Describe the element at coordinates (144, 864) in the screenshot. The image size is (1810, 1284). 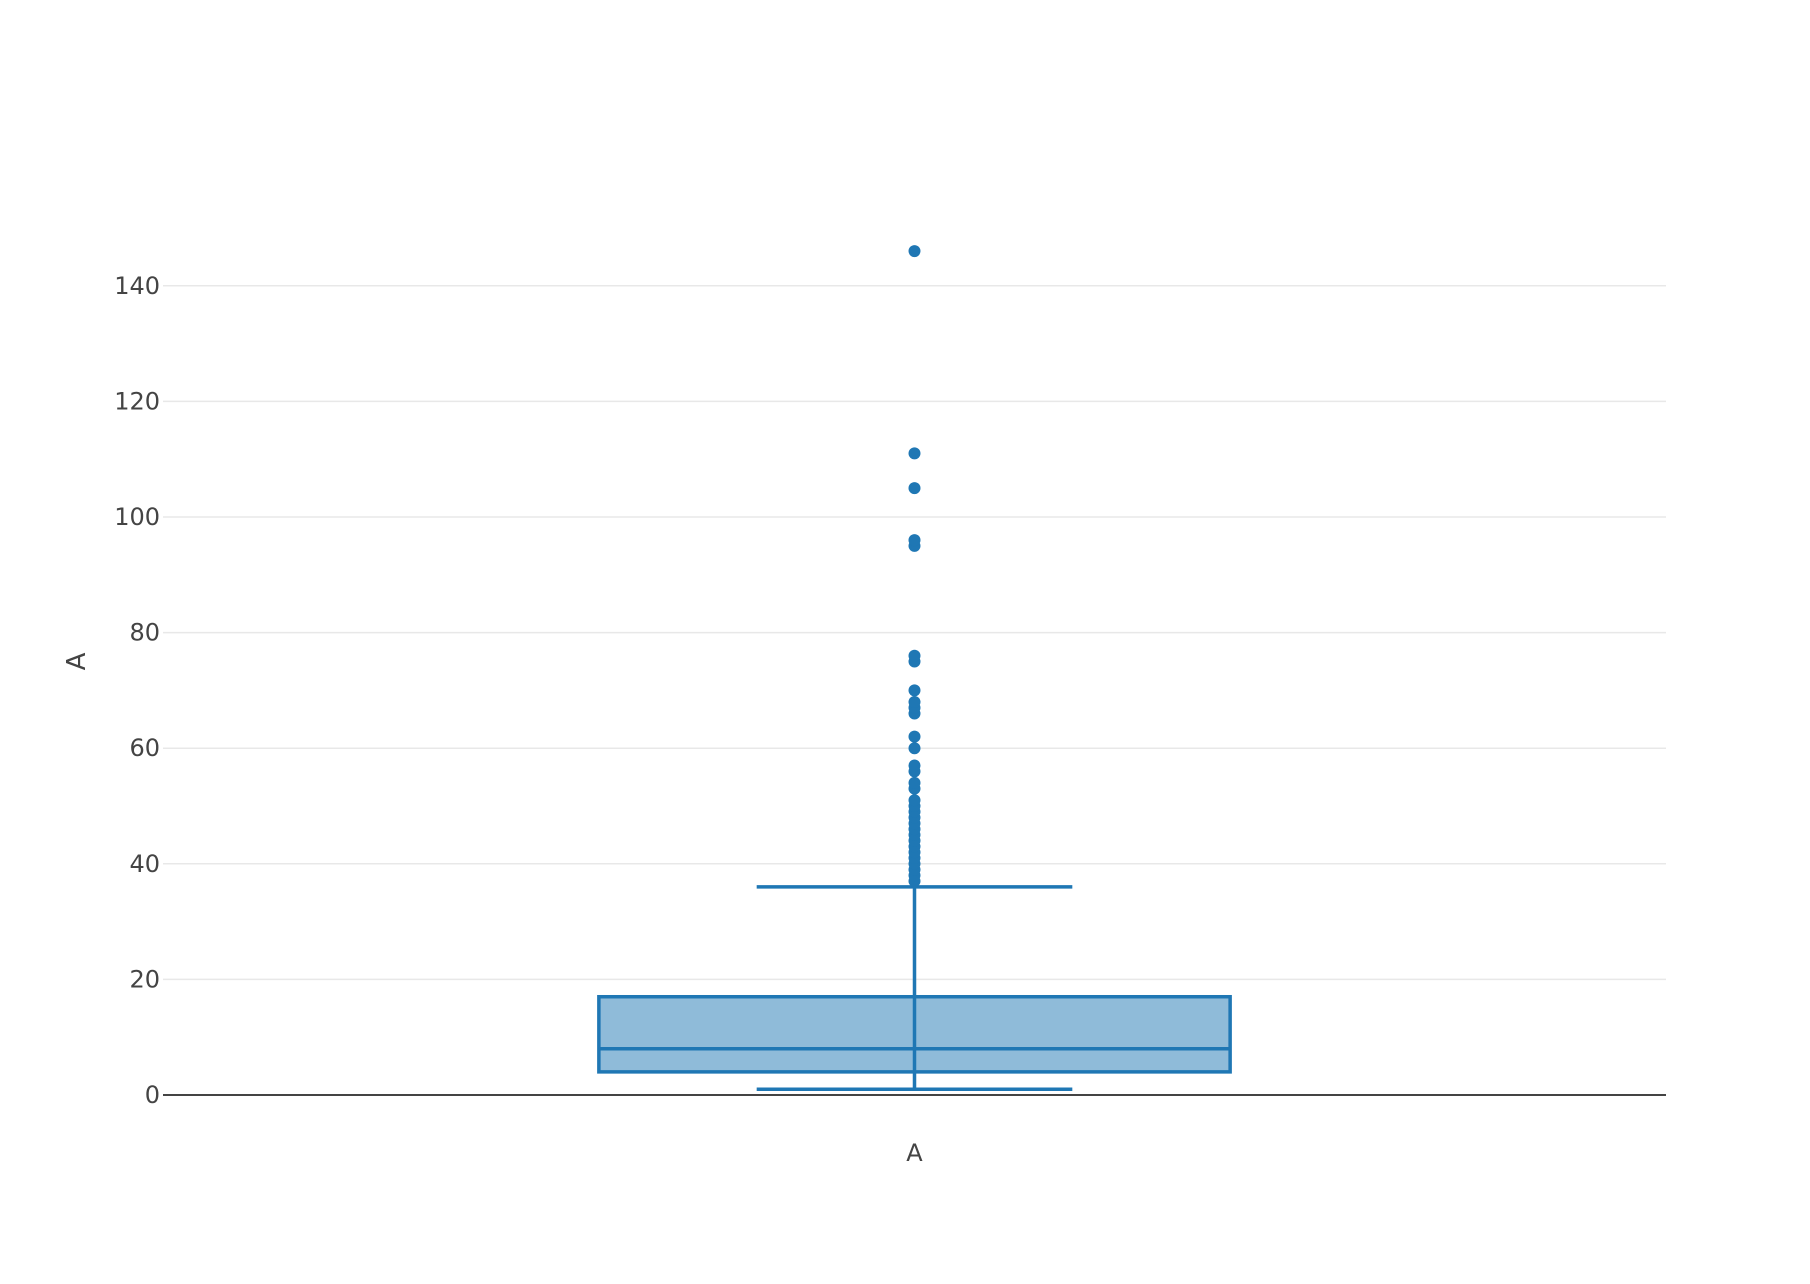
I see `y-tick-label: 40` at that location.